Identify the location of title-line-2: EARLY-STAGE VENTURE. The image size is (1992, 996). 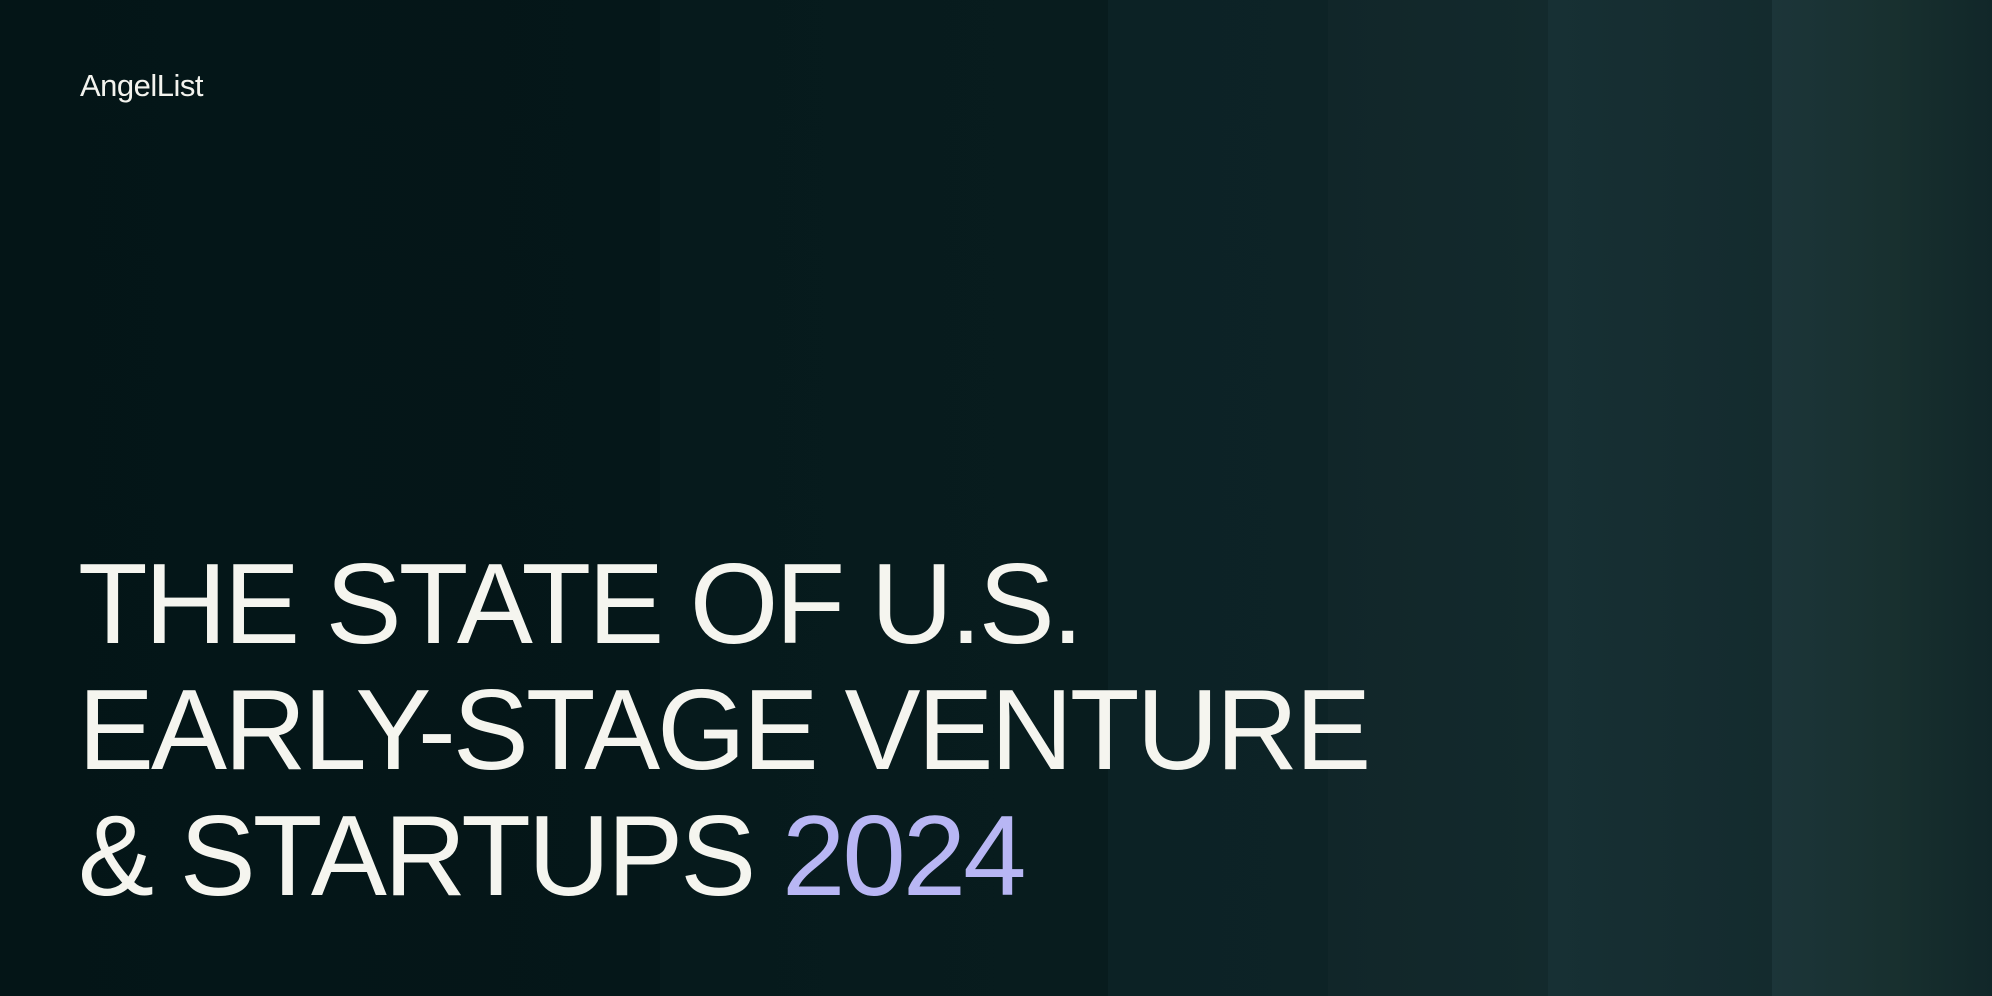
(724, 730).